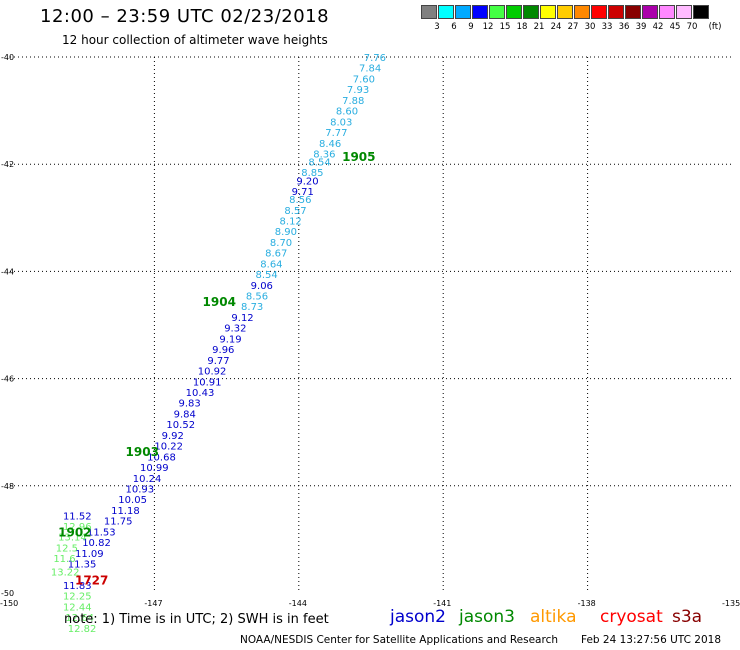 The width and height of the screenshot is (740, 650). What do you see at coordinates (651, 640) in the screenshot?
I see `generation-timestamp: Feb 24 13:27:56 UTC 2018` at bounding box center [651, 640].